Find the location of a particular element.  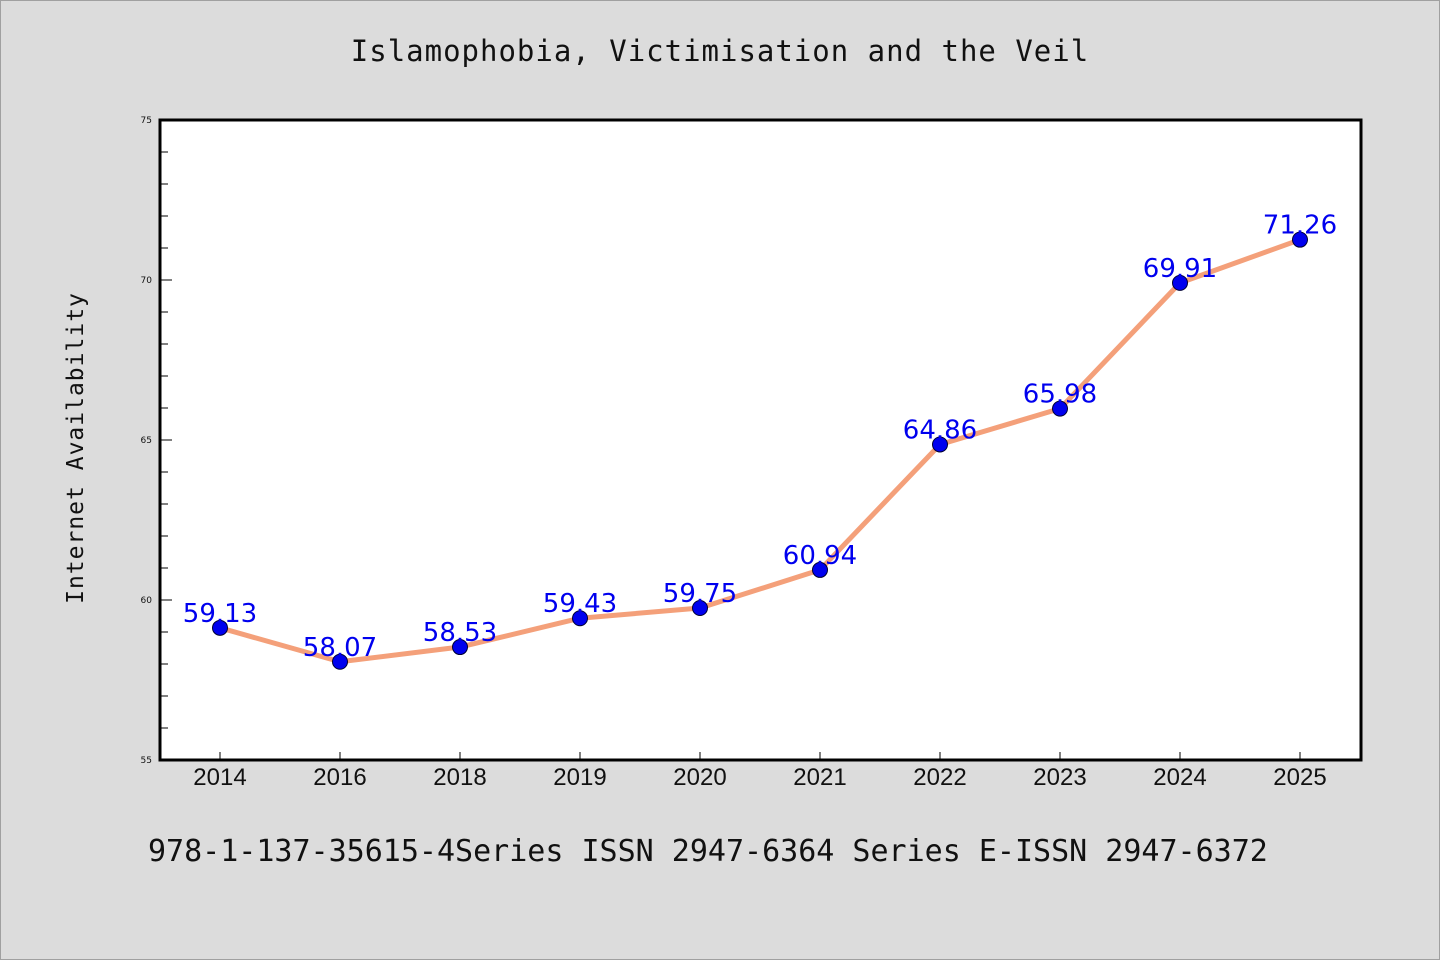

data-label: 58.53 is located at coordinates (460, 633).